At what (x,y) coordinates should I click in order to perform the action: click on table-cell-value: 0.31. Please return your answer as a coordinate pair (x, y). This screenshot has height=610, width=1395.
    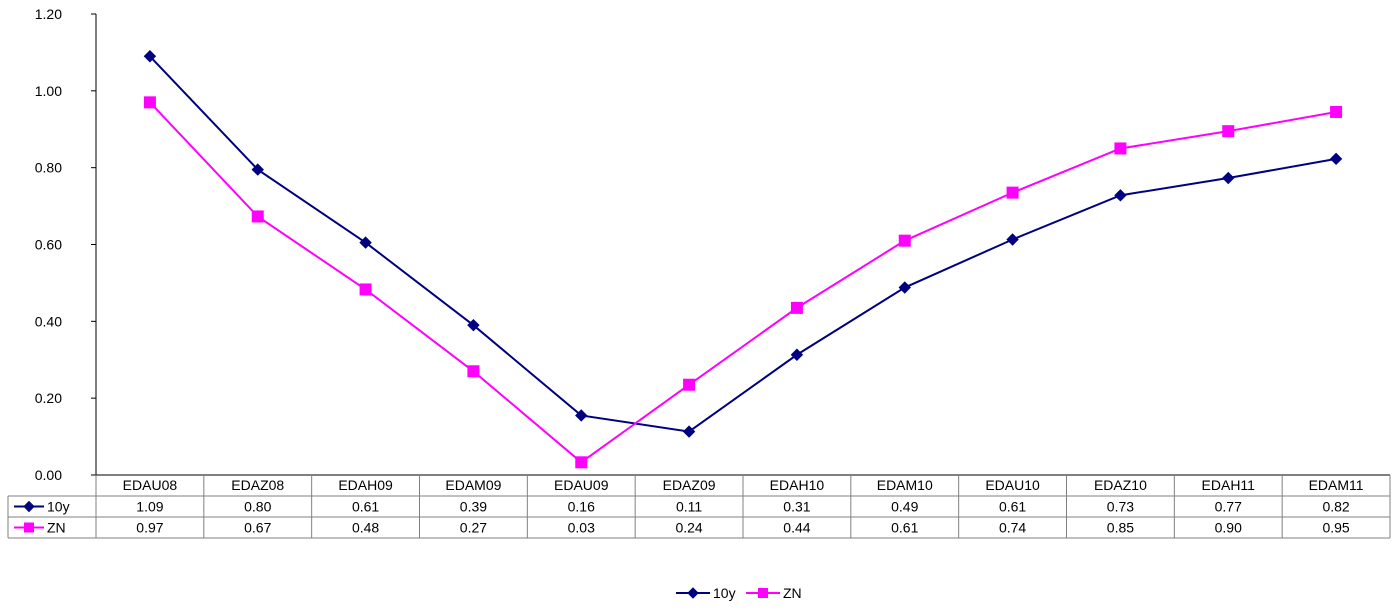
    Looking at the image, I should click on (796, 507).